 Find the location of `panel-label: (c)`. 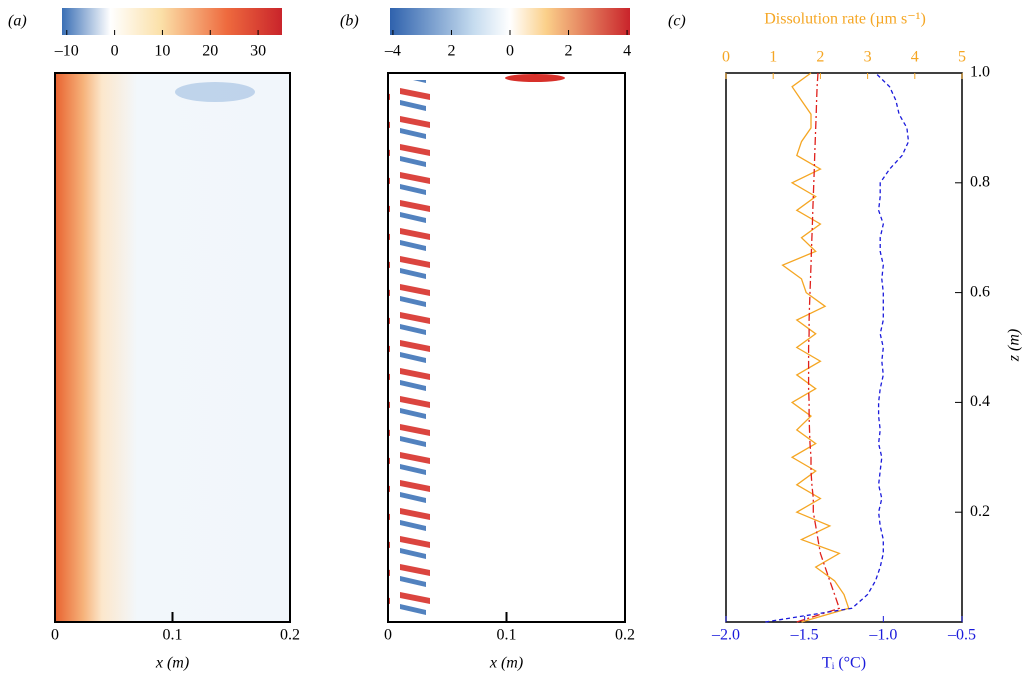

panel-label: (c) is located at coordinates (677, 21).